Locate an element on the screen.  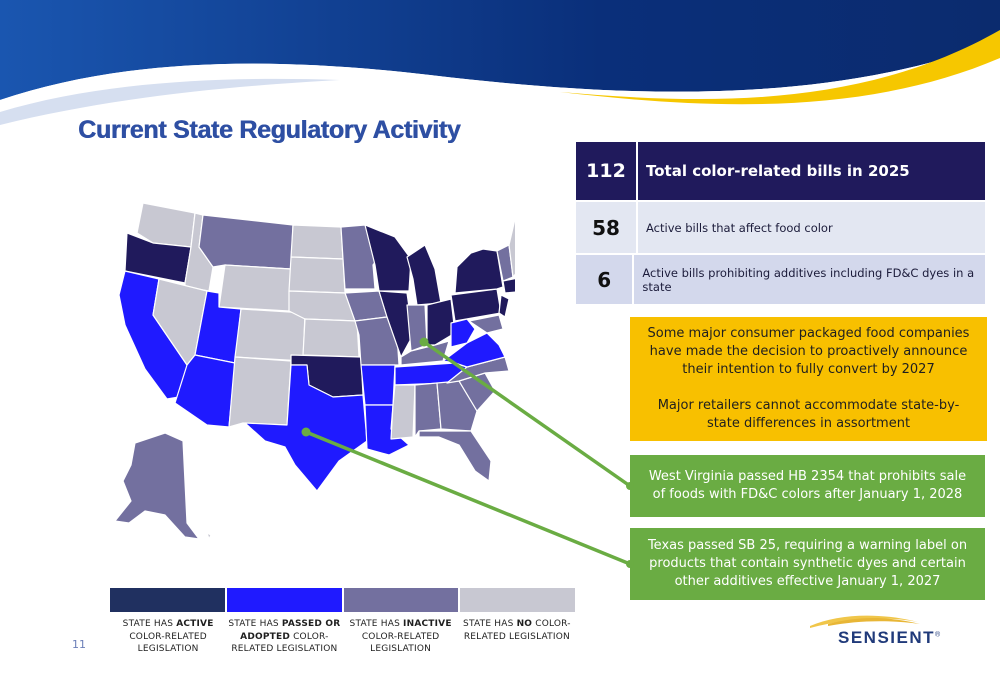
state-new-jersey is located at coordinates (504, 306).